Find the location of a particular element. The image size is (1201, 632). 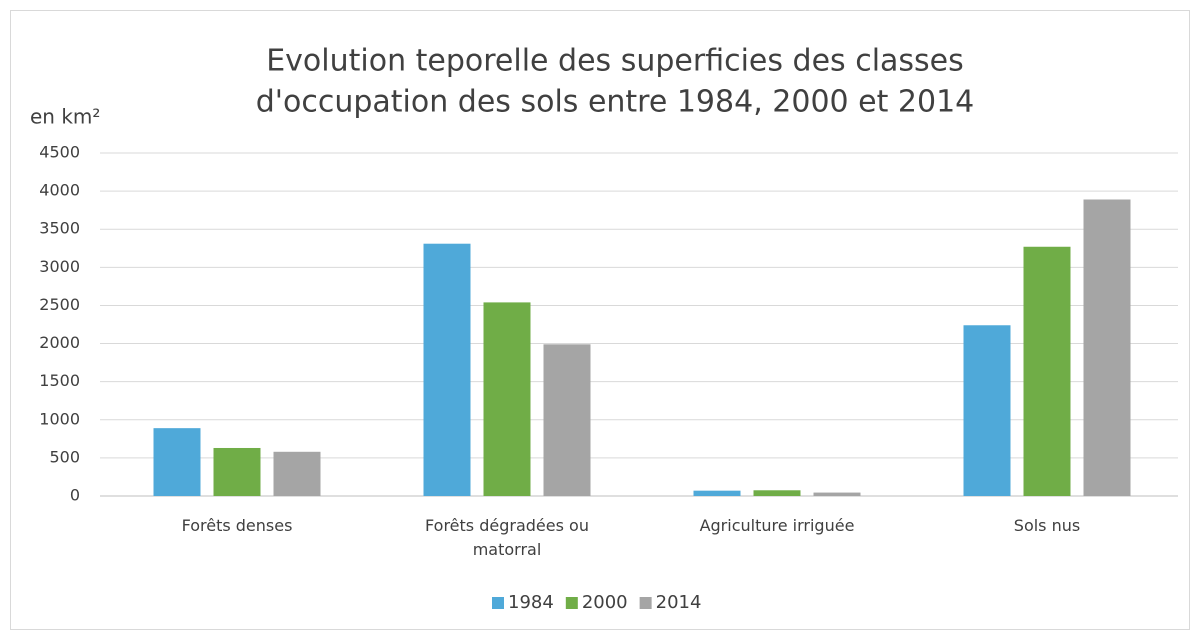

y-tick-label: 2500 is located at coordinates (59, 304).